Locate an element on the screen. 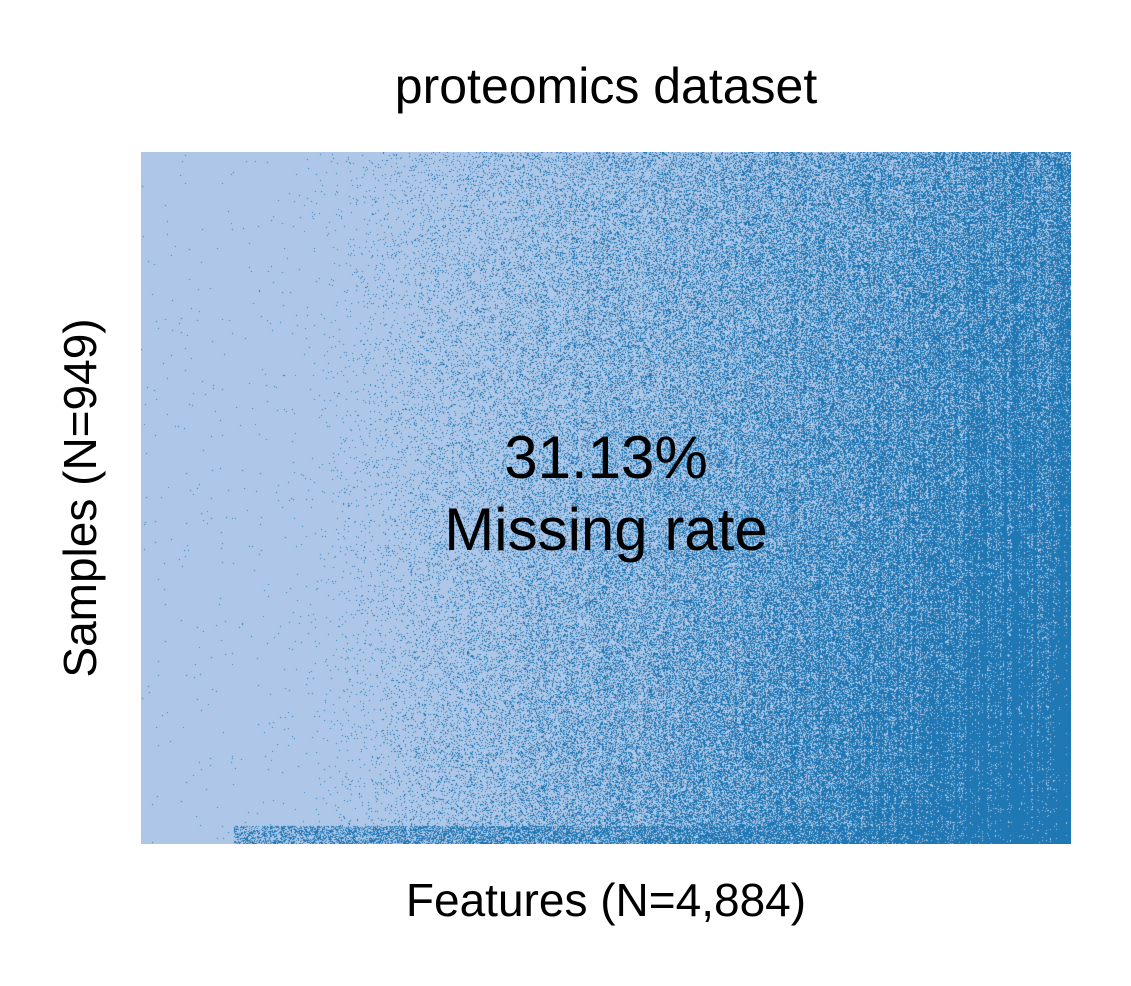 This screenshot has width=1131, height=986. y-axis-label: Samples (N=949) is located at coordinates (80, 498).